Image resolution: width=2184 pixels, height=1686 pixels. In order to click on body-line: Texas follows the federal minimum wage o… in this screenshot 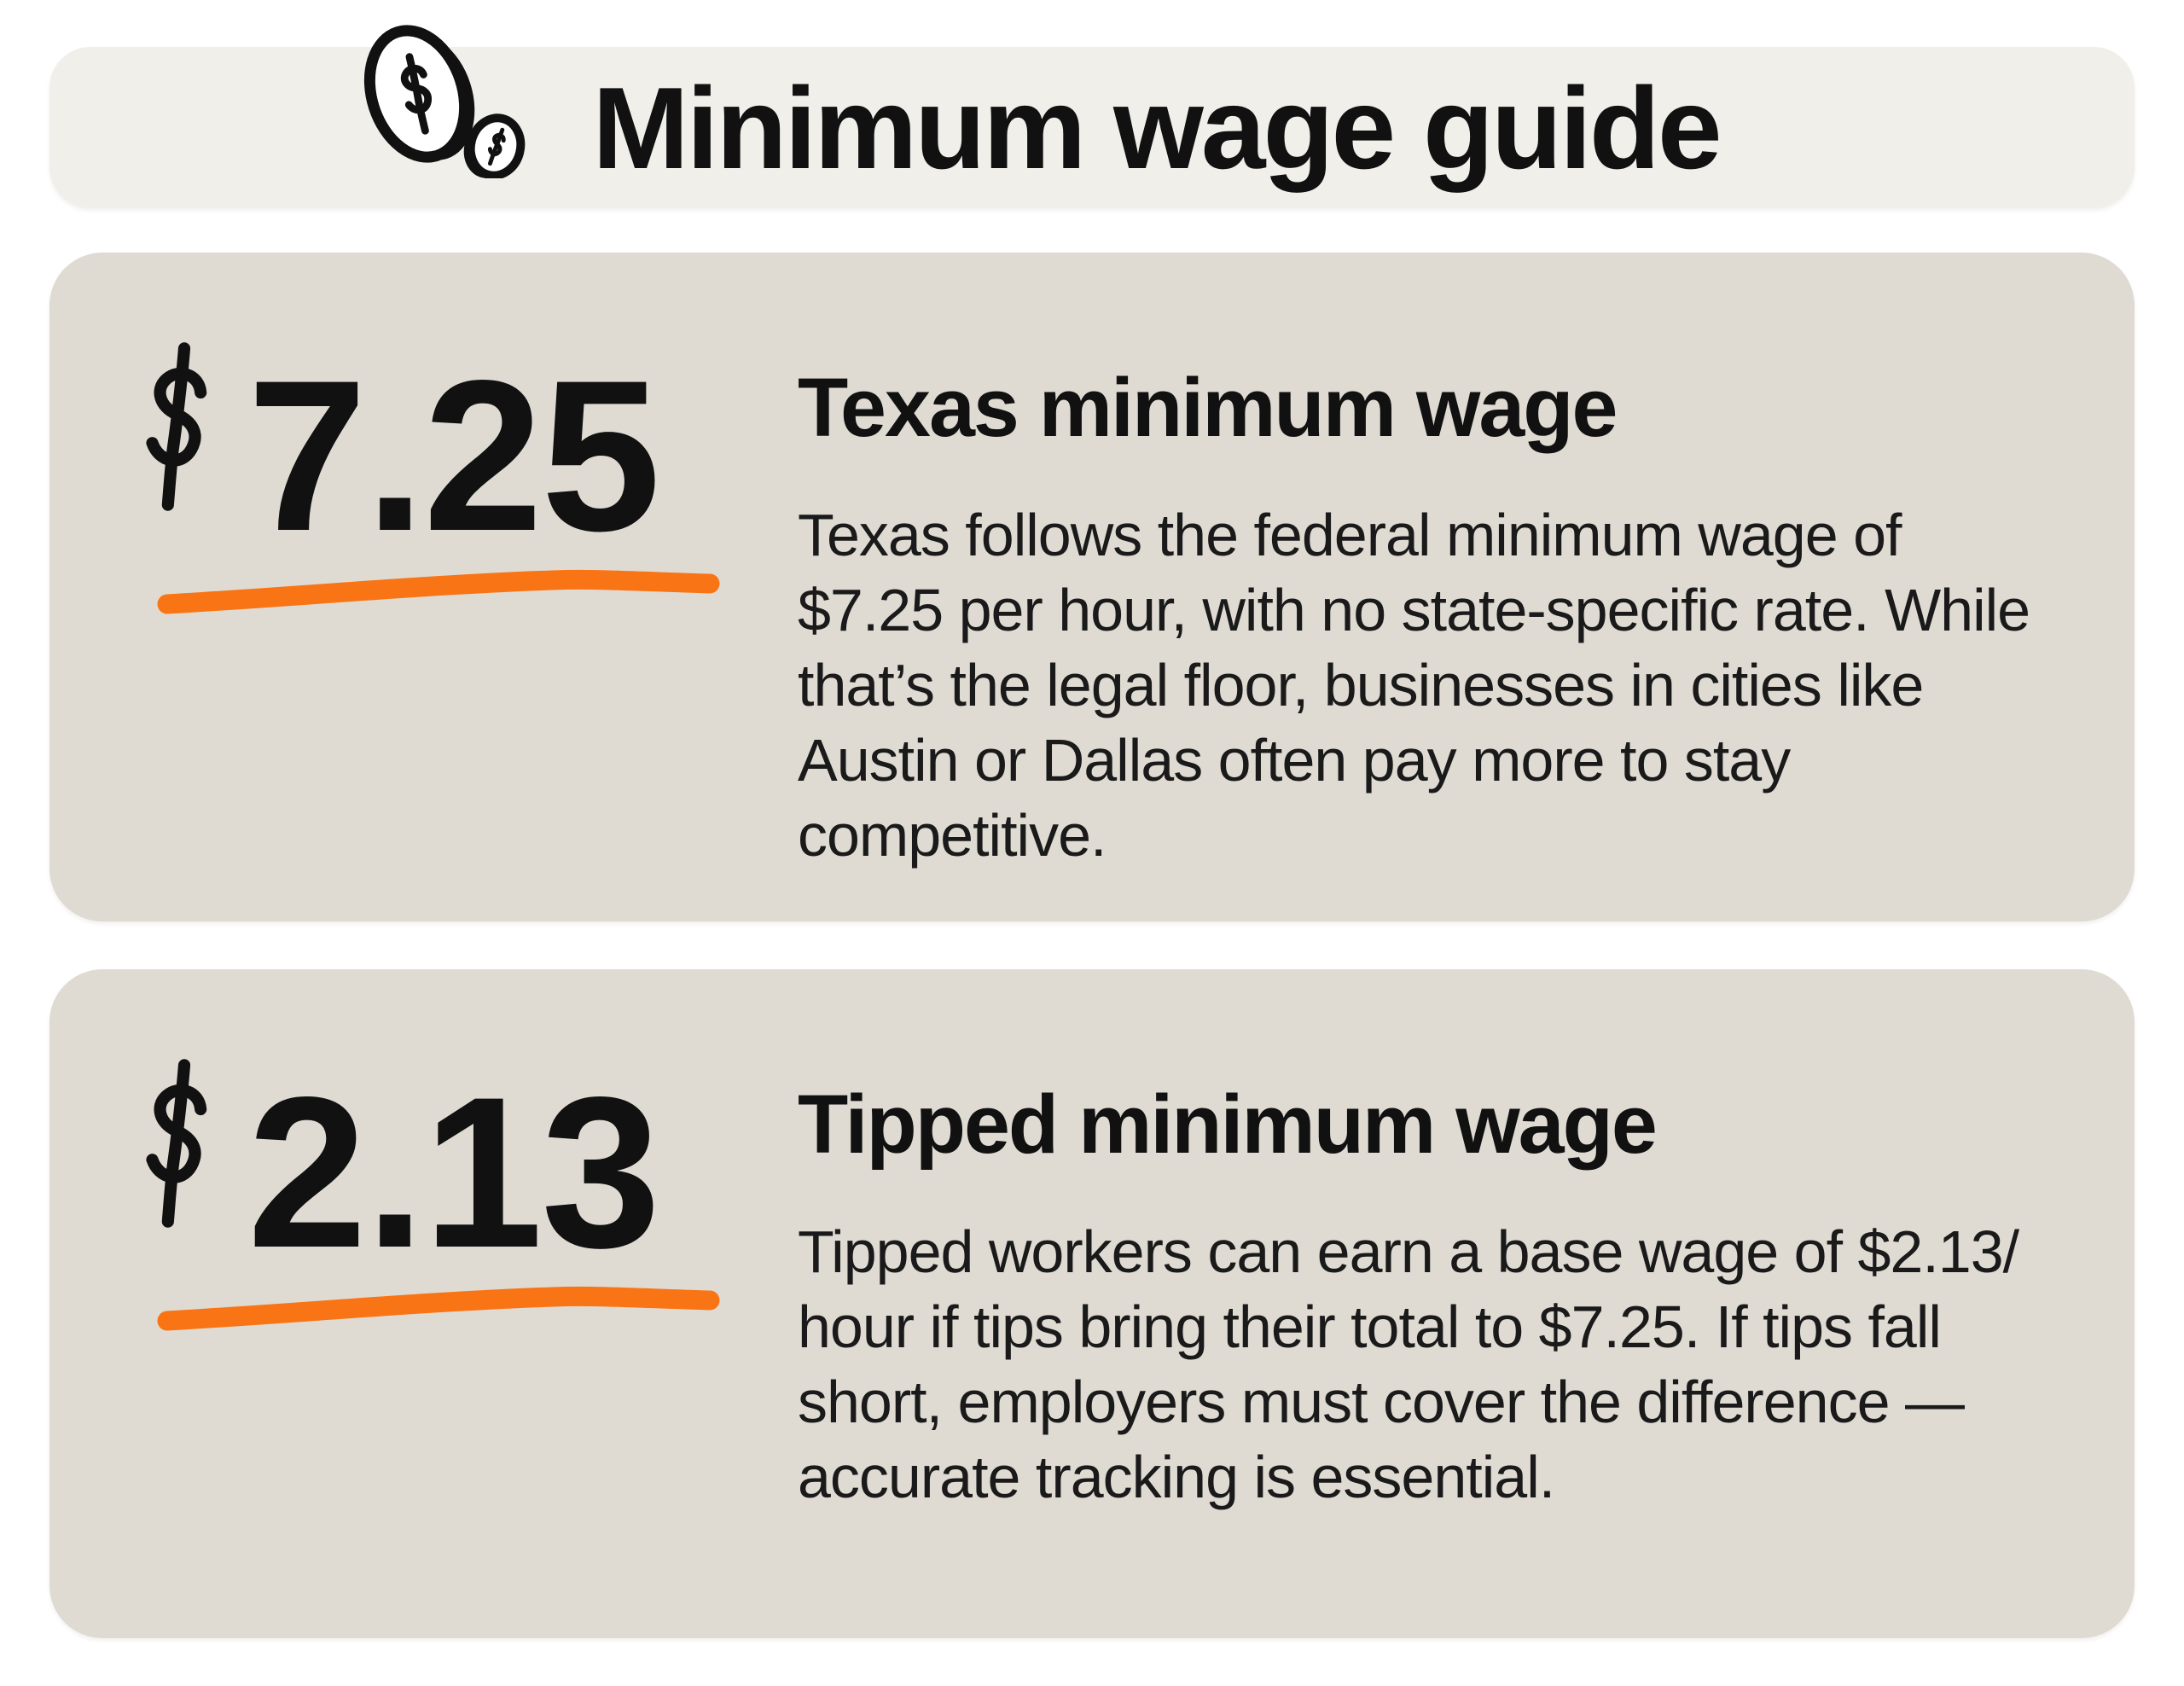, I will do `click(1350, 535)`.